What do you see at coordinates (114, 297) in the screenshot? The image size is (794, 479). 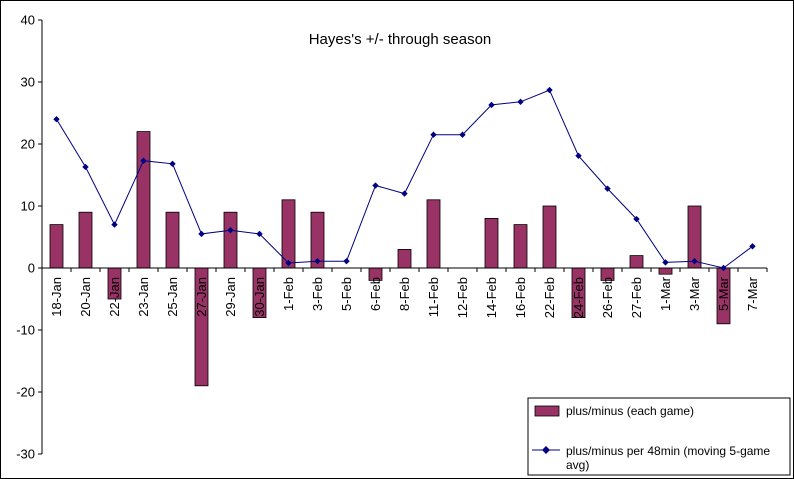 I see `x-tick-label: 22-Jan` at bounding box center [114, 297].